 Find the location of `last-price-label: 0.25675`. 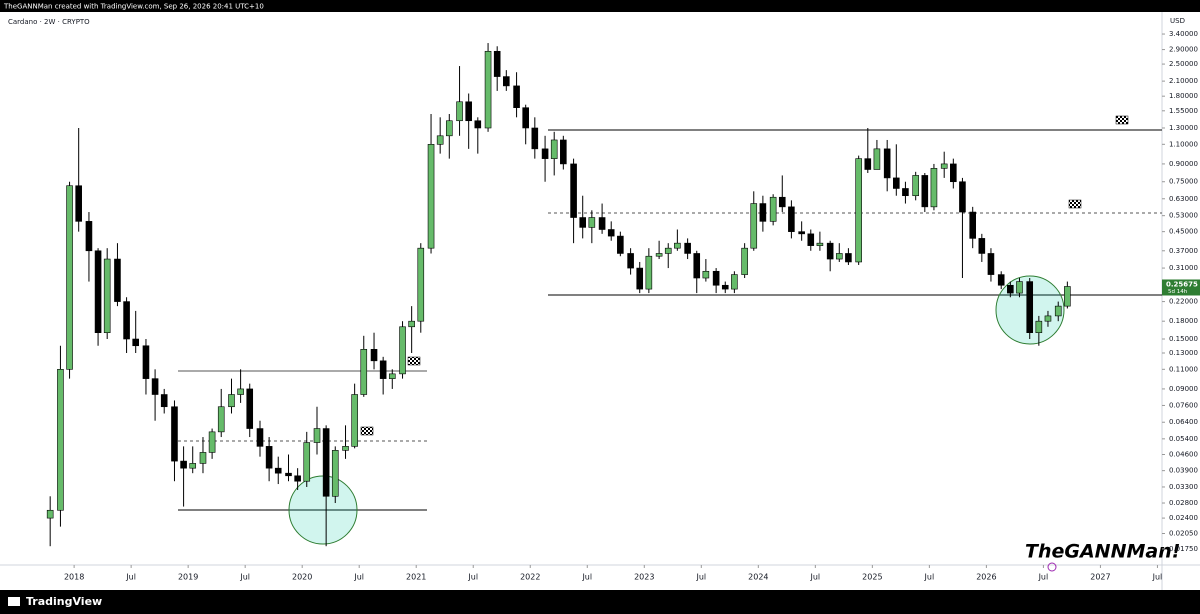

last-price-label: 0.25675 is located at coordinates (1182, 284).